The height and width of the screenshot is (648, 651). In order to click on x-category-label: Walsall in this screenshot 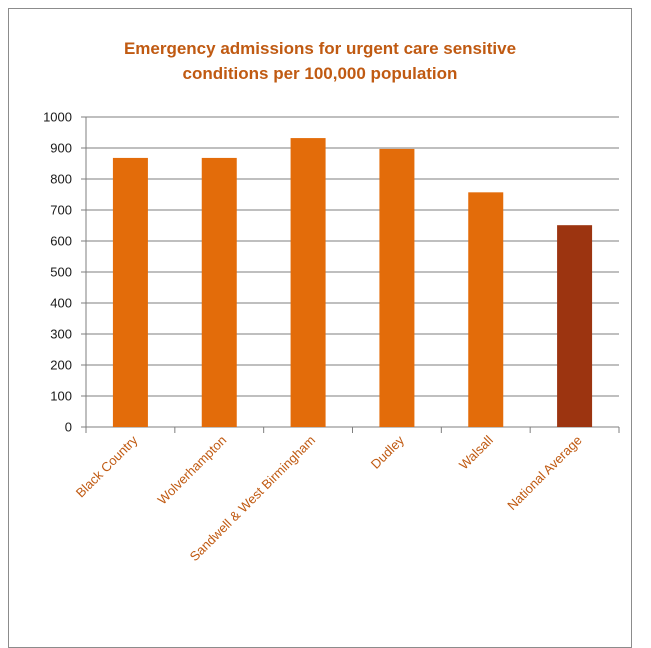, I will do `click(476, 452)`.